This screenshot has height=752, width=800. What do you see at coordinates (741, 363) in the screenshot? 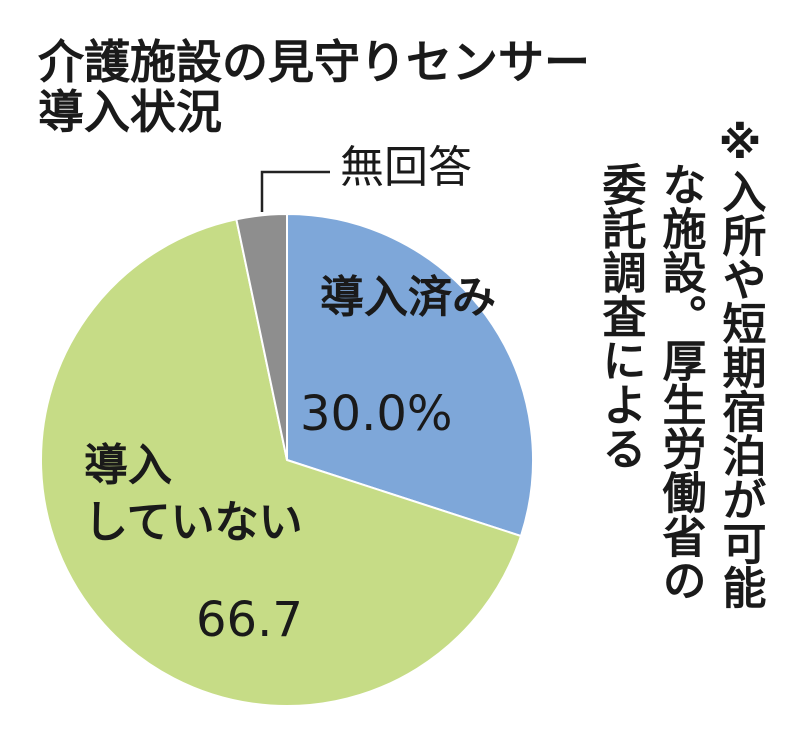
I see `note-column: ※入所や短期宿泊が可能` at bounding box center [741, 363].